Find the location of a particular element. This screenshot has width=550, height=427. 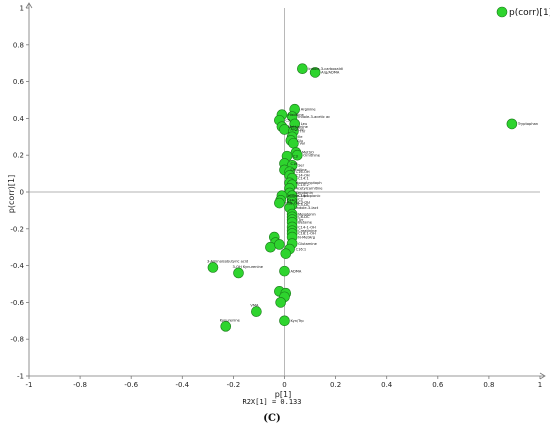

y-axis-label: p(corr)[1] is located at coordinates (11, 194).